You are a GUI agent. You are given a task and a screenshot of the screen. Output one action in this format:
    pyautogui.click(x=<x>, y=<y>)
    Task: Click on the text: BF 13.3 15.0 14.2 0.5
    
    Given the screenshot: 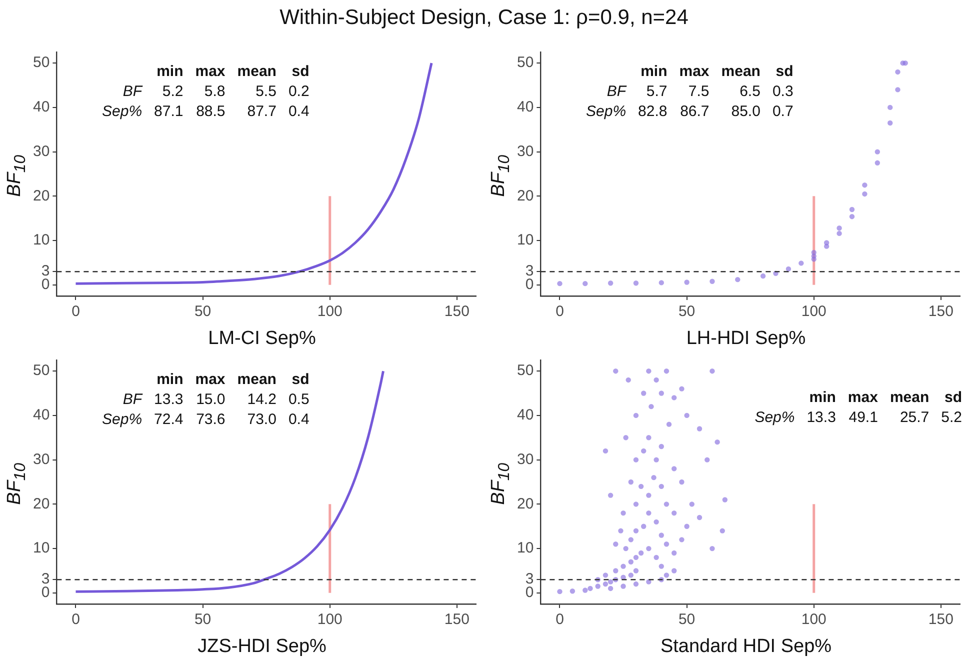 What is the action you would take?
    pyautogui.click(x=216, y=399)
    